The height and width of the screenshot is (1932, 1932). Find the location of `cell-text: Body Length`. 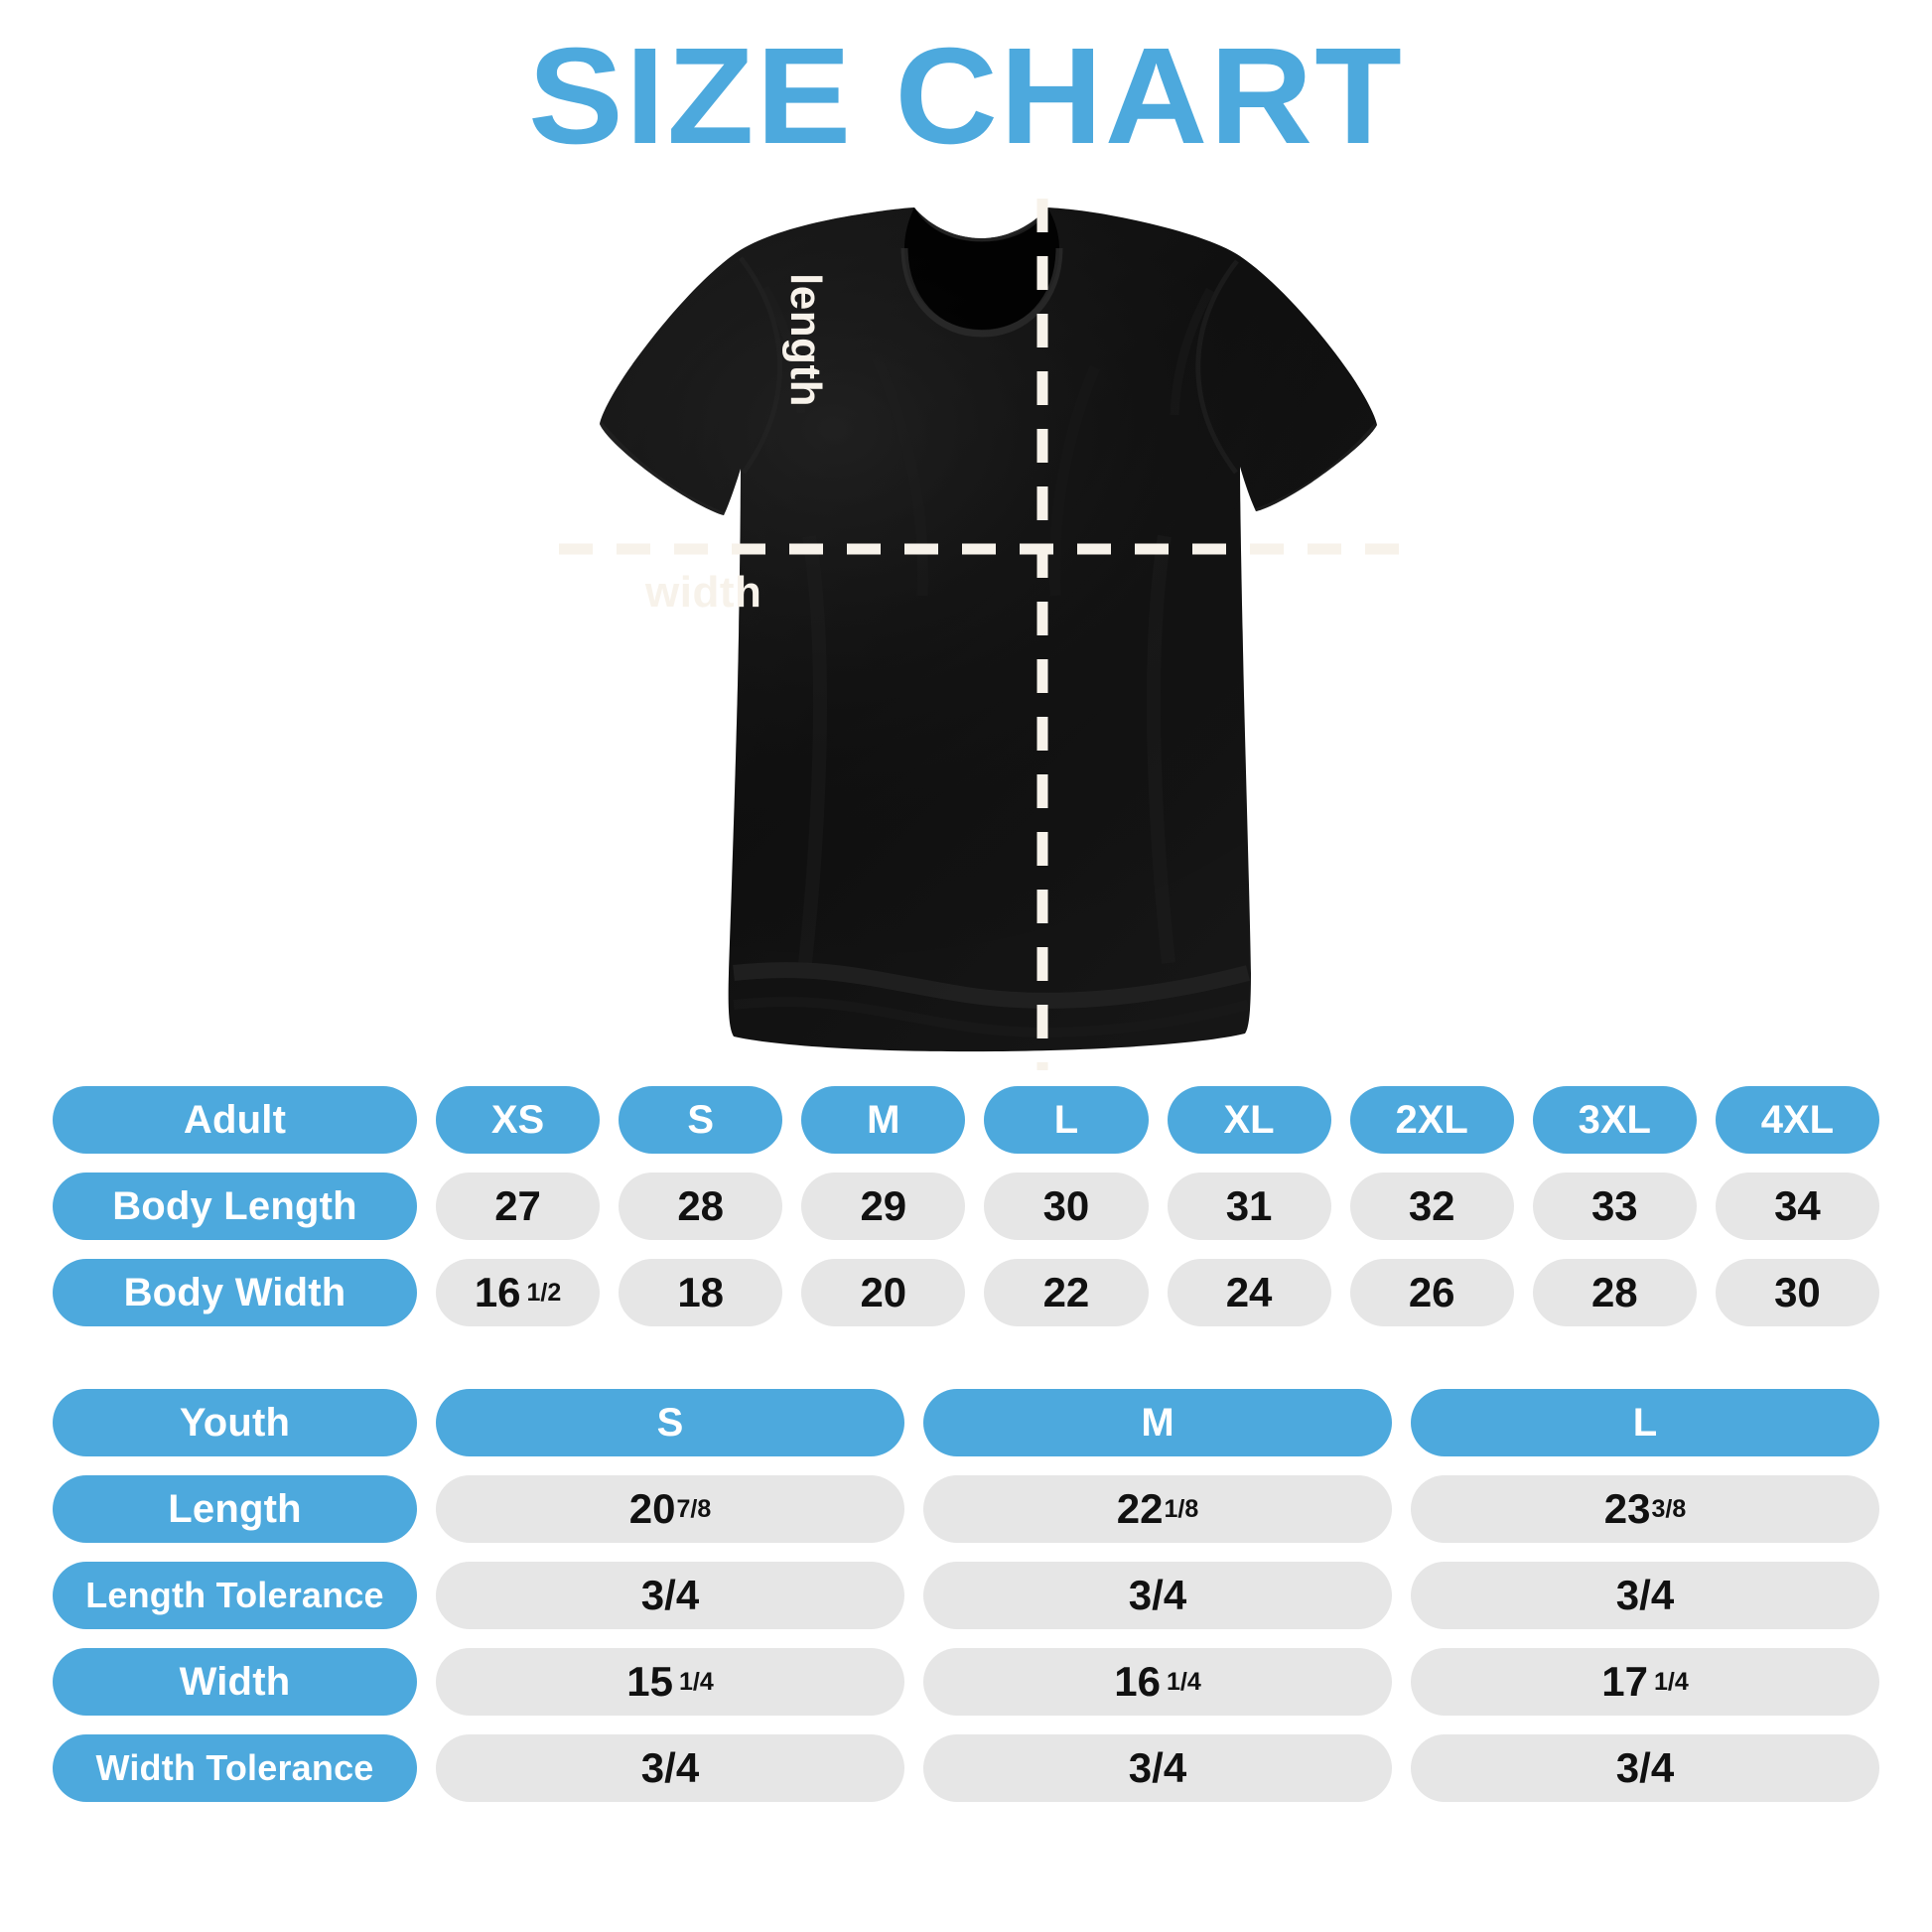

cell-text: Body Length is located at coordinates (234, 1206).